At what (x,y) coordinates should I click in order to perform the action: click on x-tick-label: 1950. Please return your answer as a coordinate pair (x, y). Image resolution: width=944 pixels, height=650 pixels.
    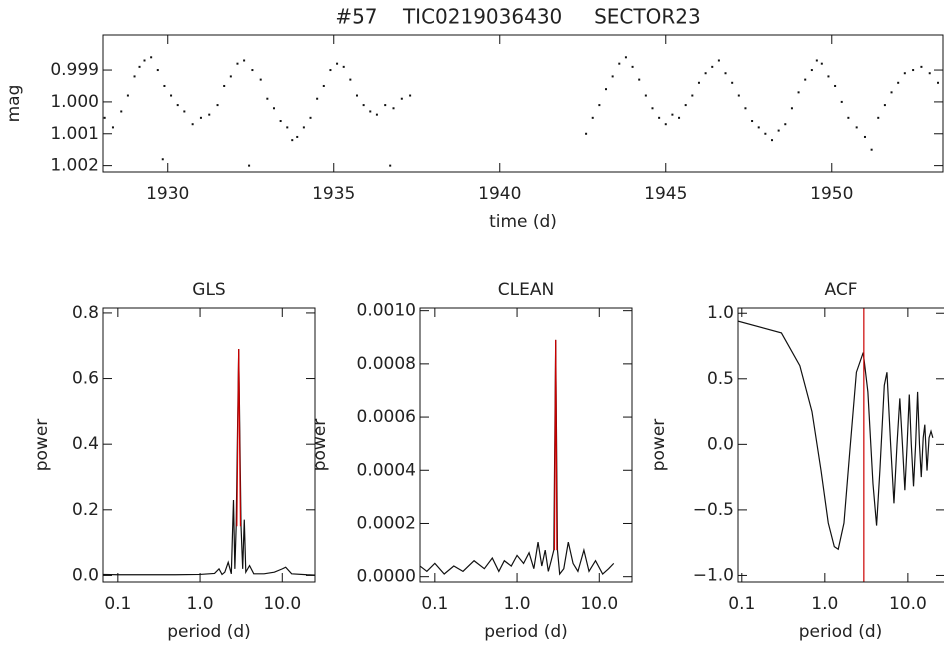
    Looking at the image, I should click on (831, 194).